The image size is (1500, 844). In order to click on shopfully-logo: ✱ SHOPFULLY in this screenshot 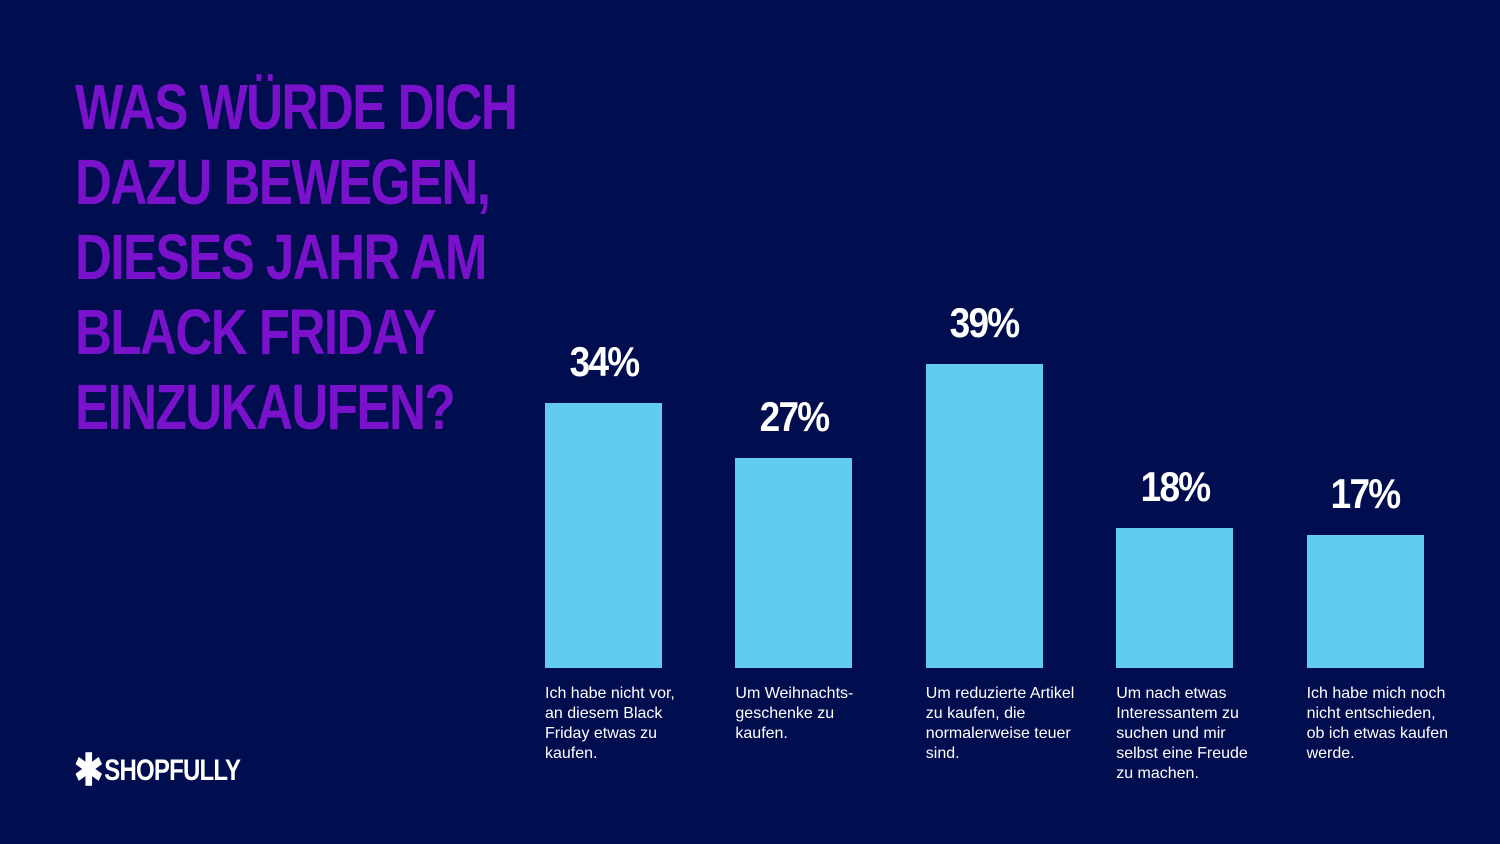, I will do `click(157, 770)`.